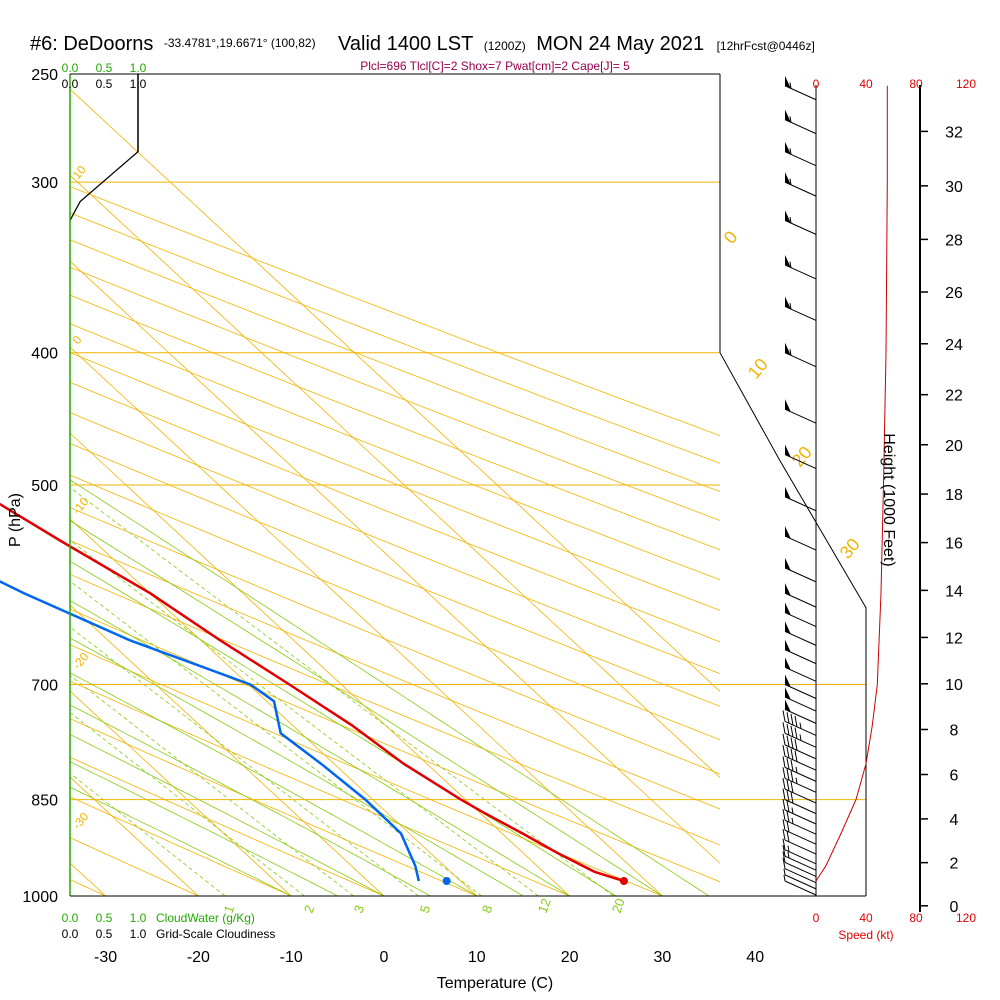  What do you see at coordinates (44, 686) in the screenshot?
I see `isobar-label: 700` at bounding box center [44, 686].